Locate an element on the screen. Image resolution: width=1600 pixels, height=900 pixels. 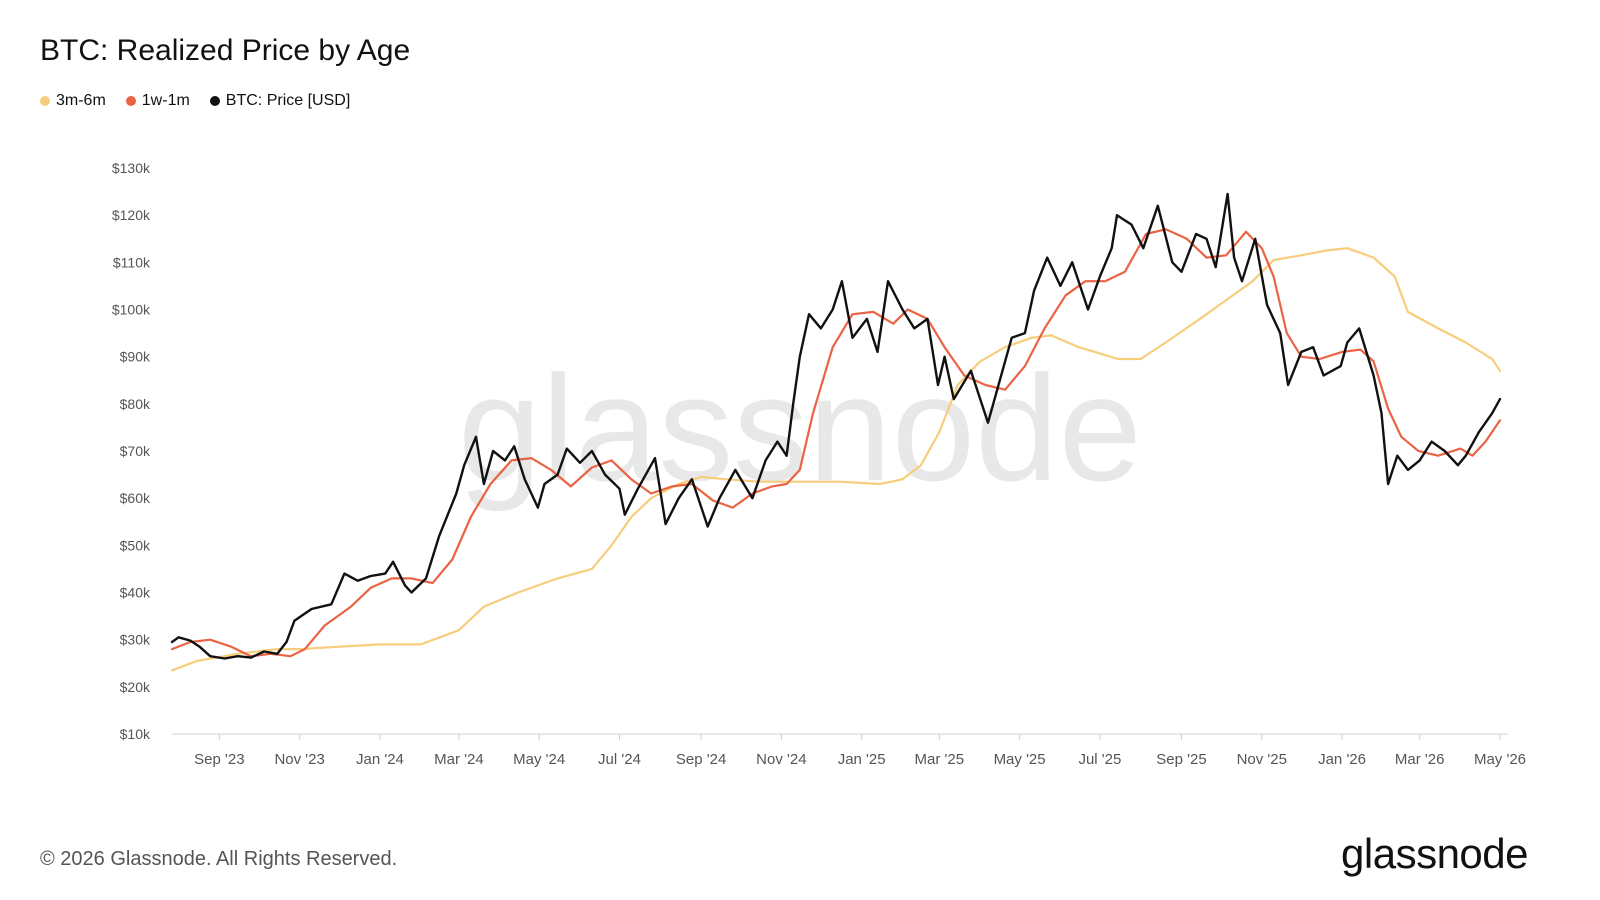
legend-label-btc-price: BTC: Price [USD] is located at coordinates (288, 100).